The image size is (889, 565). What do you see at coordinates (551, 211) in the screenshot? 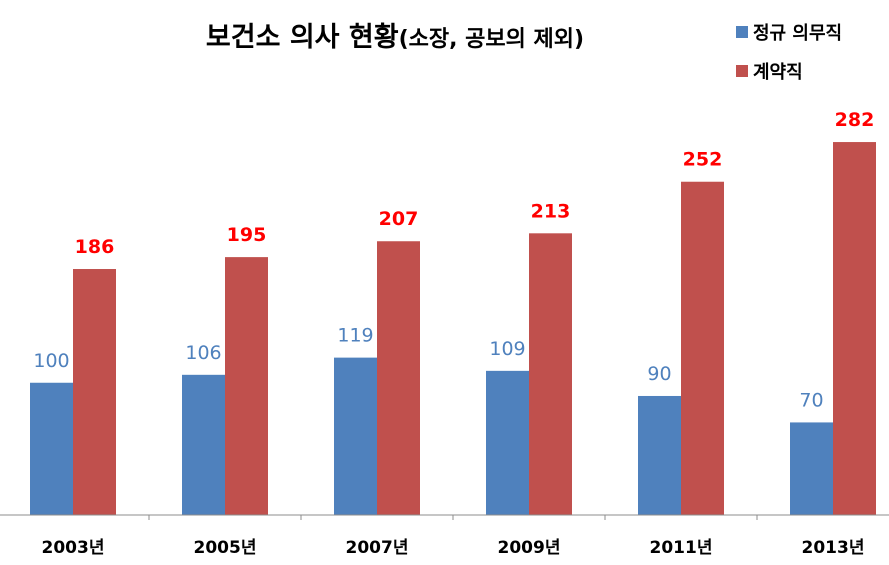
I see `data-label-series-2: 213` at bounding box center [551, 211].